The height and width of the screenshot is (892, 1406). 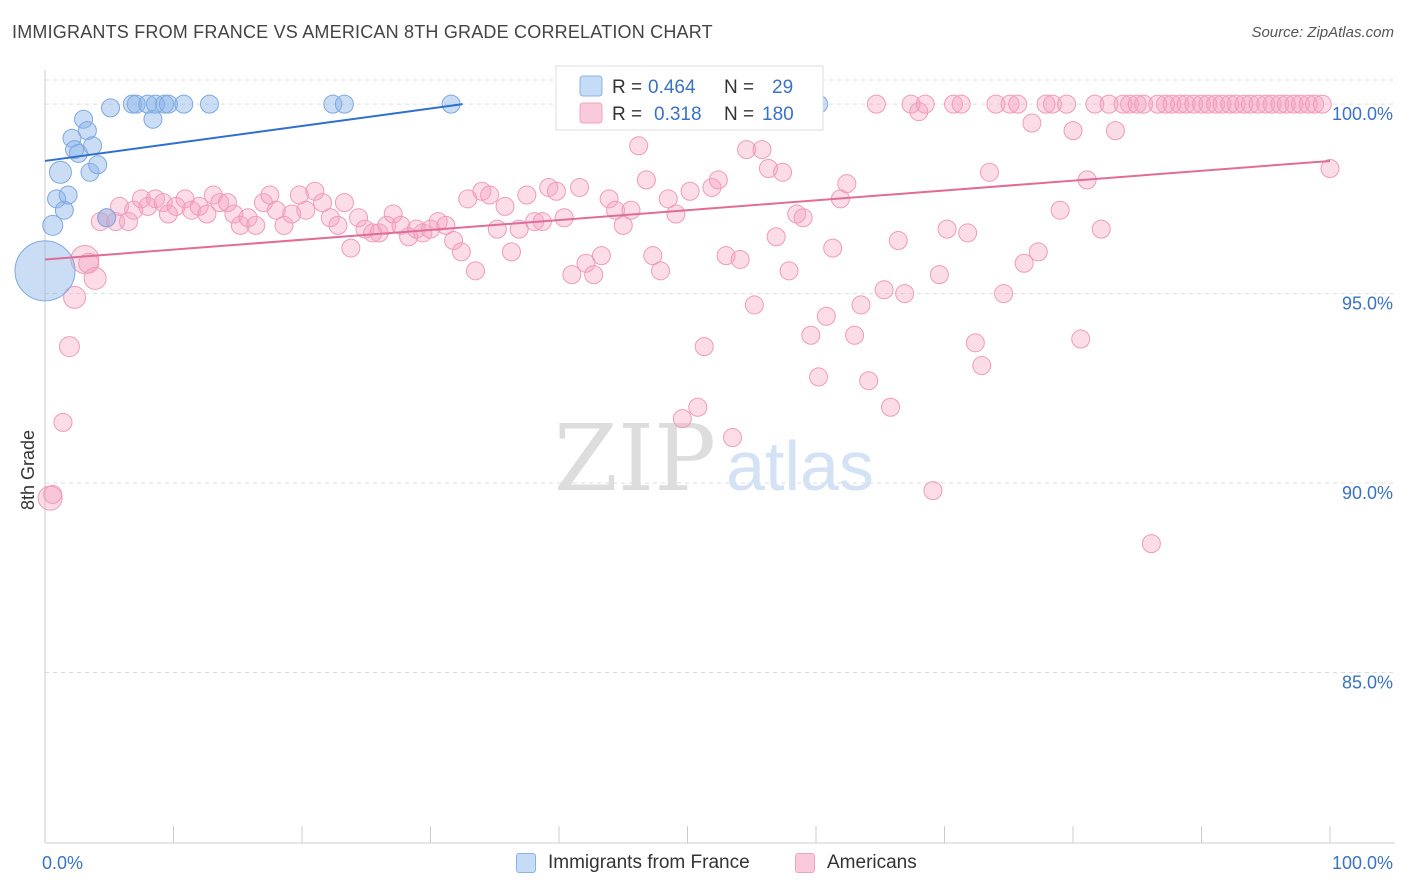 I want to click on source-label: Source: ZipAtlas.com, so click(x=1322, y=32).